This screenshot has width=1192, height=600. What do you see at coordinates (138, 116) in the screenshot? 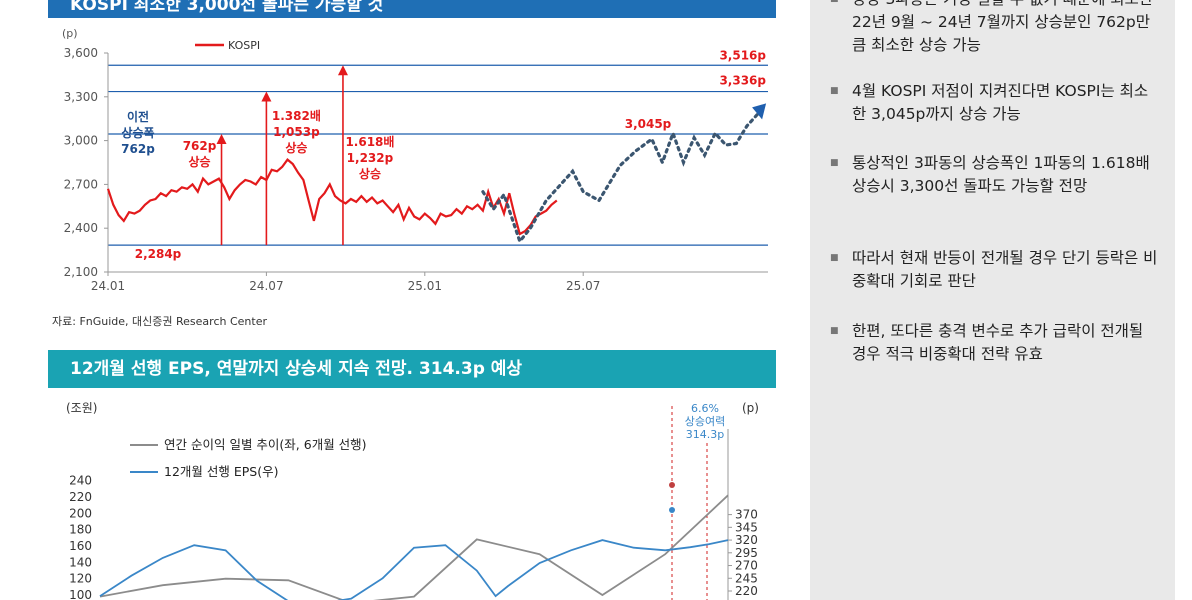
I see `previous-rise-label: 이전` at bounding box center [138, 116].